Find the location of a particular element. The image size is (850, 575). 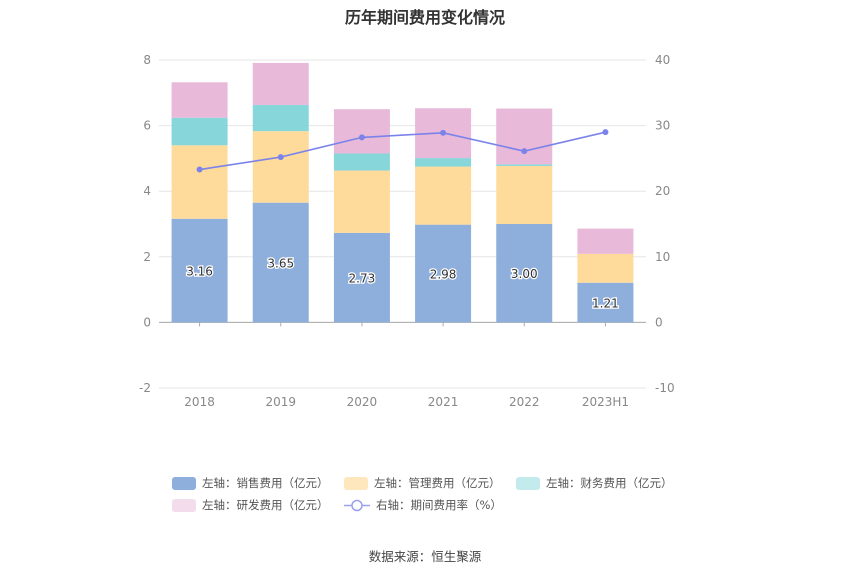

legend-row-2: 左轴：研发费用（亿元） 右轴：期间费用率（%） is located at coordinates (432, 505).